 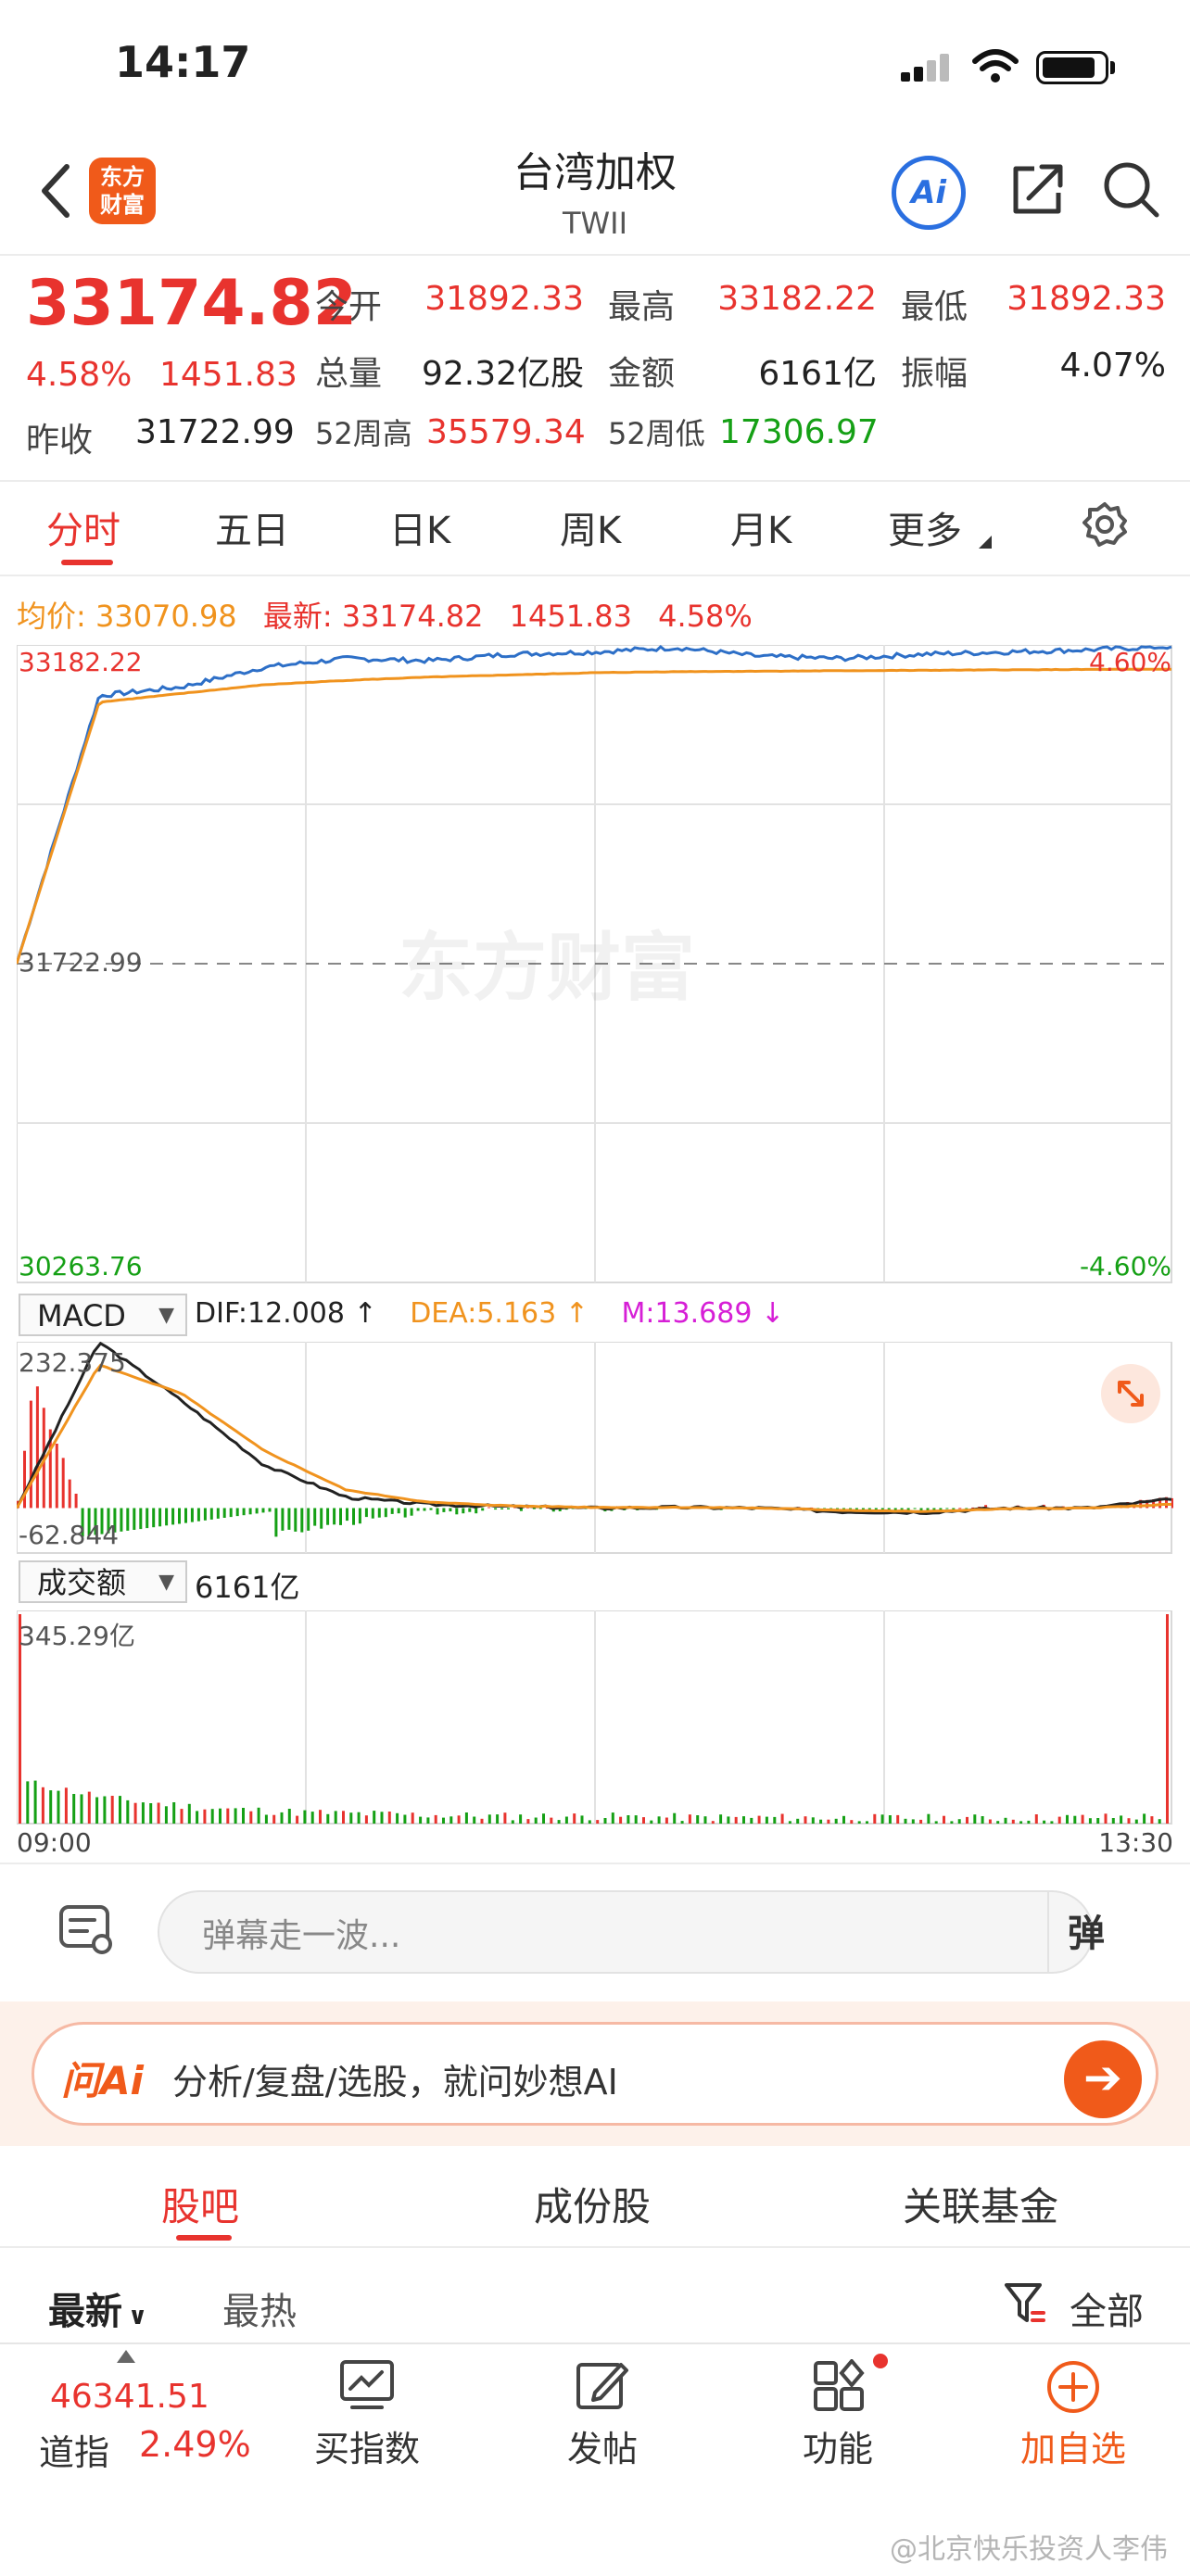 I want to click on subtab-related-funds: 关联基金, so click(x=981, y=2206).